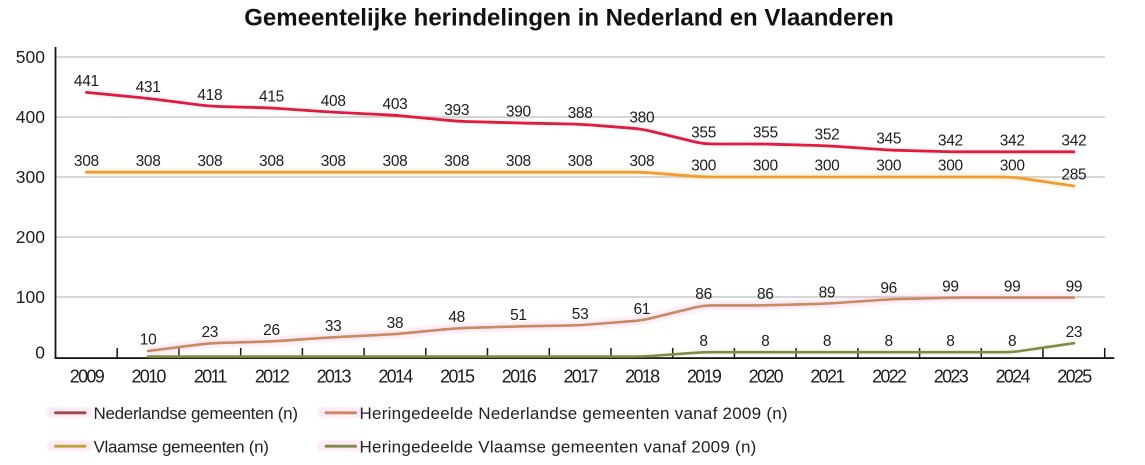 The height and width of the screenshot is (465, 1145). What do you see at coordinates (271, 330) in the screenshot?
I see `svg-text: 26` at bounding box center [271, 330].